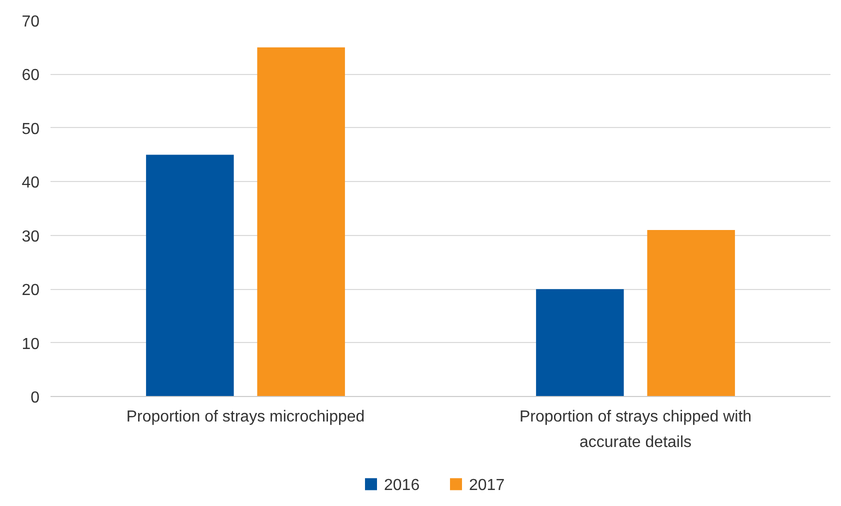 This screenshot has height=506, width=841. I want to click on y-tick-label: 60, so click(31, 75).